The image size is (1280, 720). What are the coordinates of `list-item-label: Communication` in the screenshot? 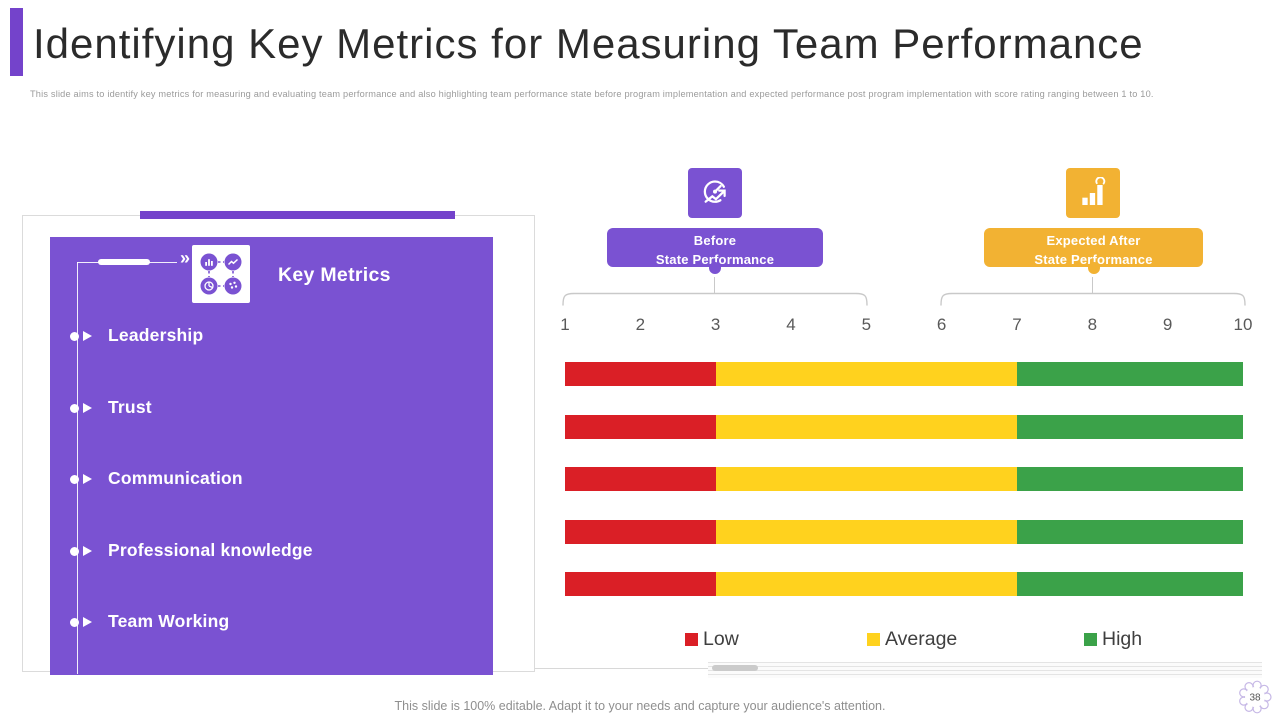 It's located at (175, 478).